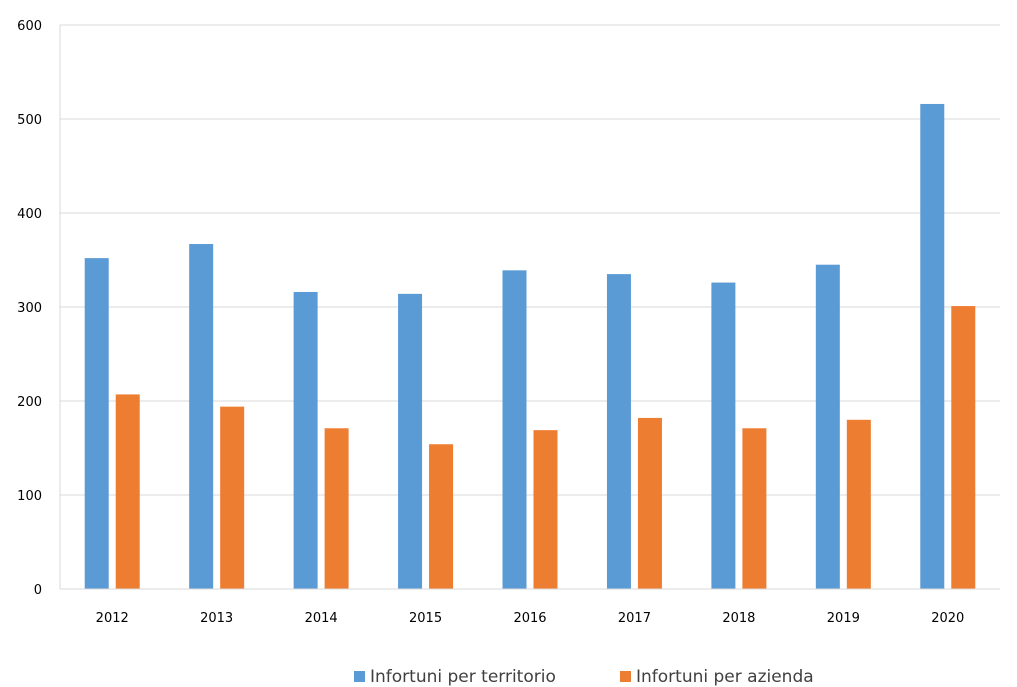 The height and width of the screenshot is (687, 1017). I want to click on x-tick-label: 2014, so click(321, 618).